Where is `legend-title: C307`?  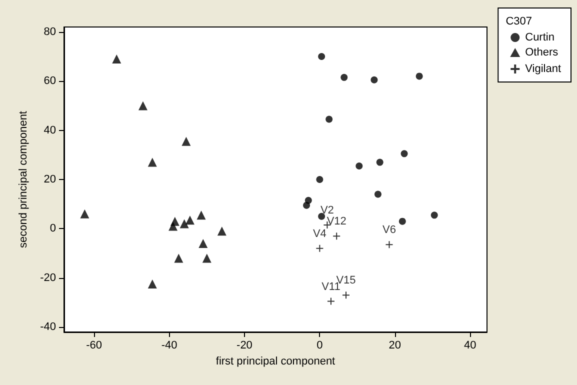 legend-title: C307 is located at coordinates (519, 22).